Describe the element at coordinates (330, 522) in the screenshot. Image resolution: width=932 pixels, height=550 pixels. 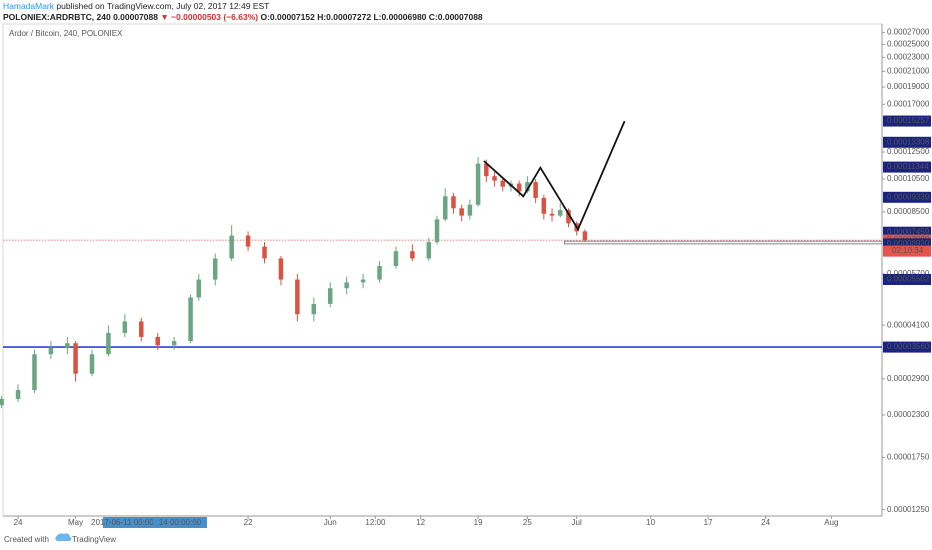
I see `x-tick-label: Jun` at that location.